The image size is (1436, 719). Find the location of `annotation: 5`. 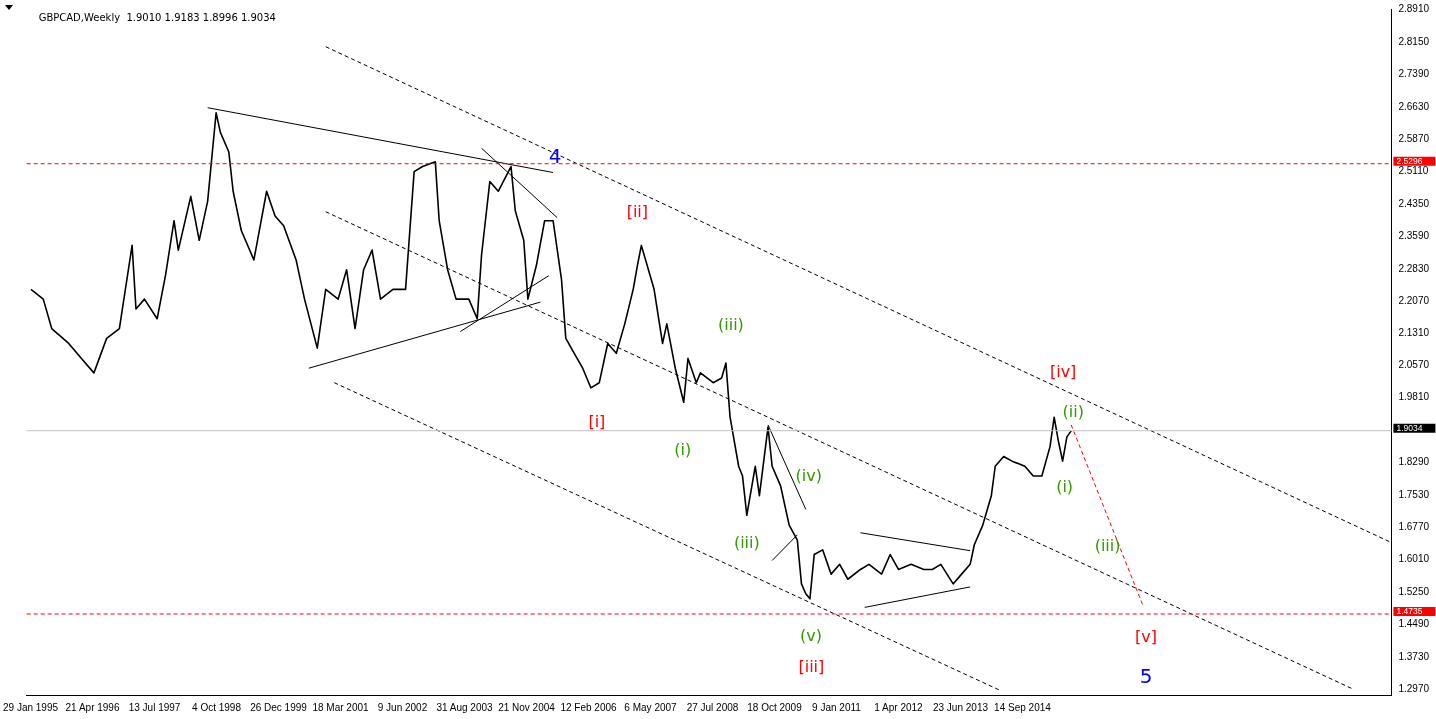

annotation: 5 is located at coordinates (1146, 675).